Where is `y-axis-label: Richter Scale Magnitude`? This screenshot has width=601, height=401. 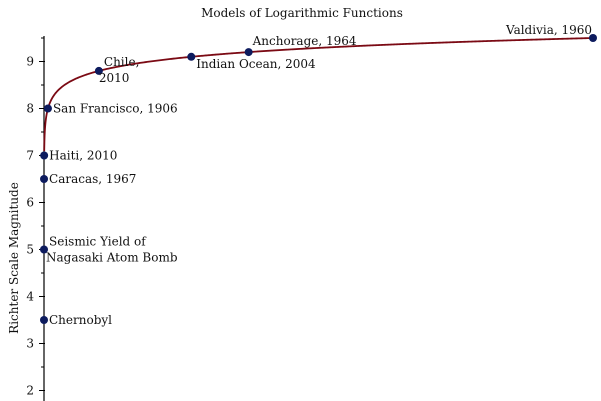
y-axis-label: Richter Scale Magnitude is located at coordinates (14, 258).